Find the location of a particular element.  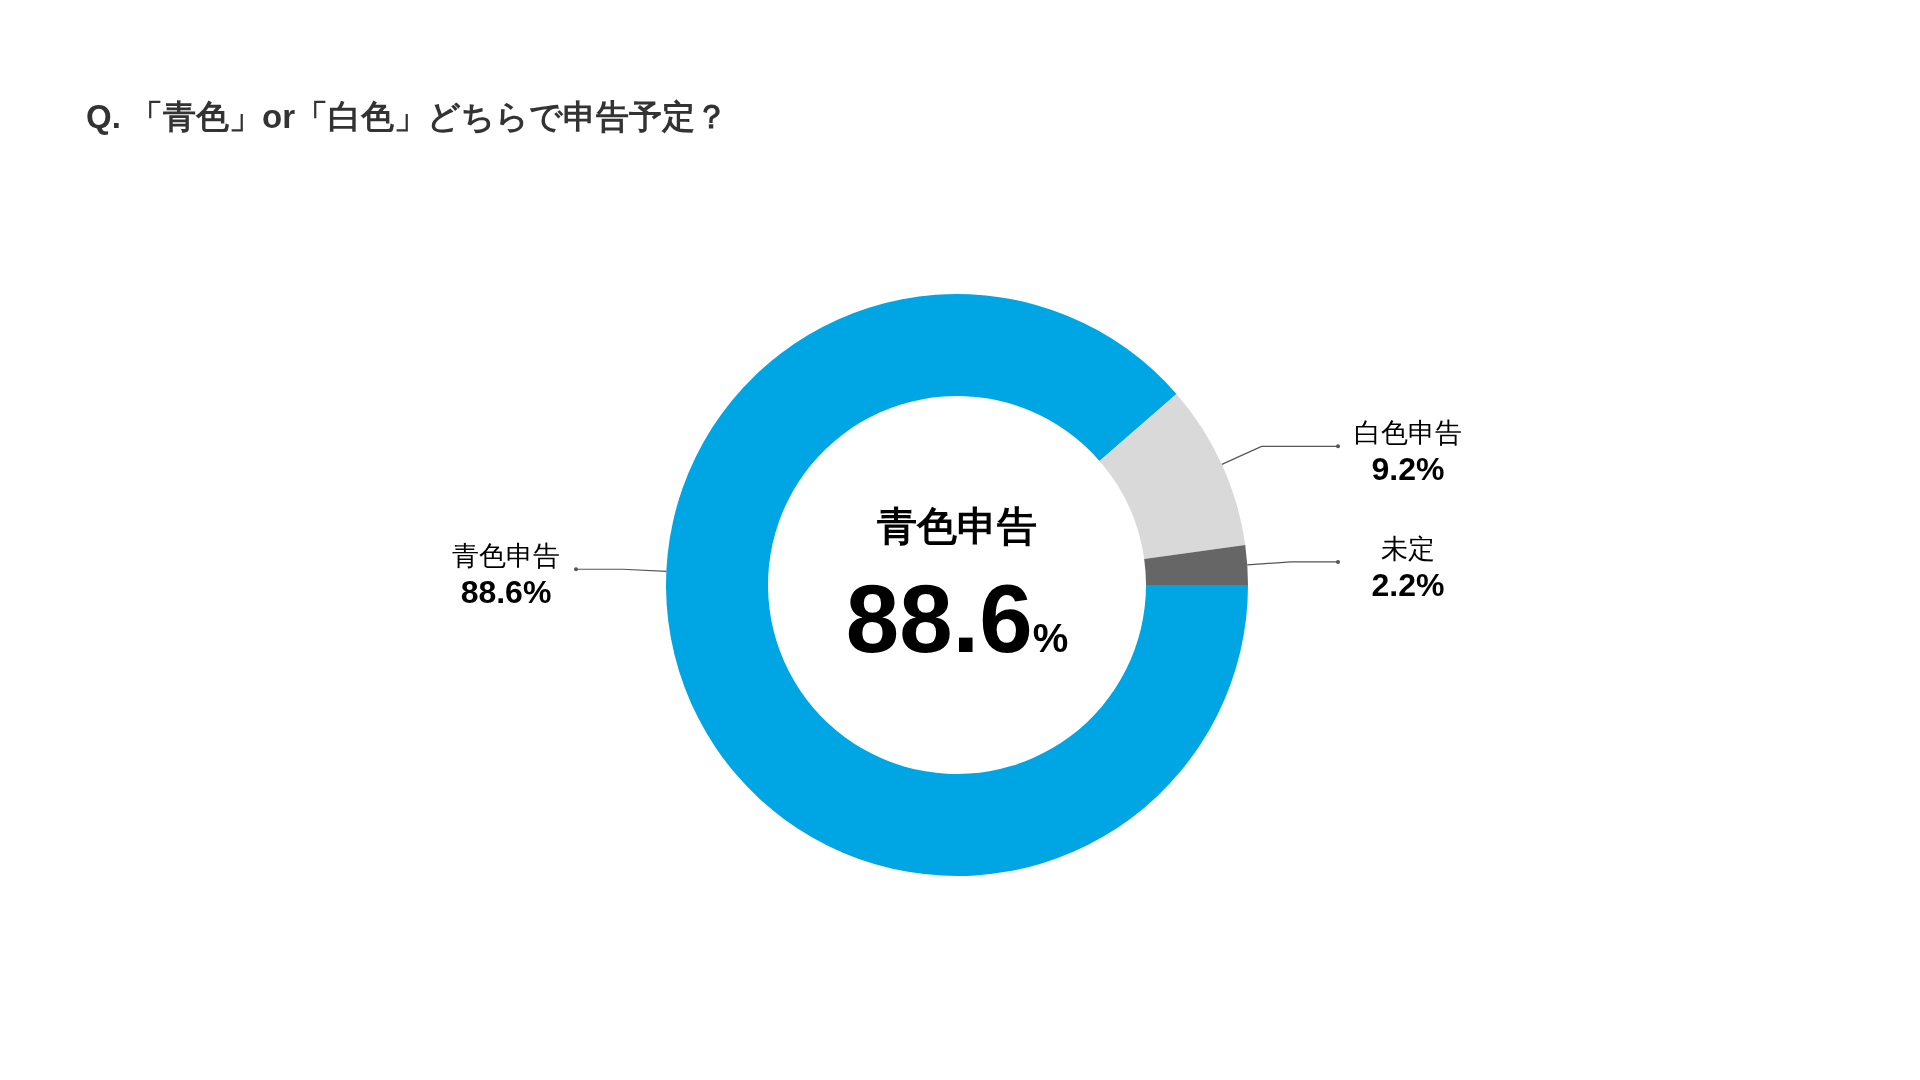

slice-label: 未定 is located at coordinates (1408, 548).